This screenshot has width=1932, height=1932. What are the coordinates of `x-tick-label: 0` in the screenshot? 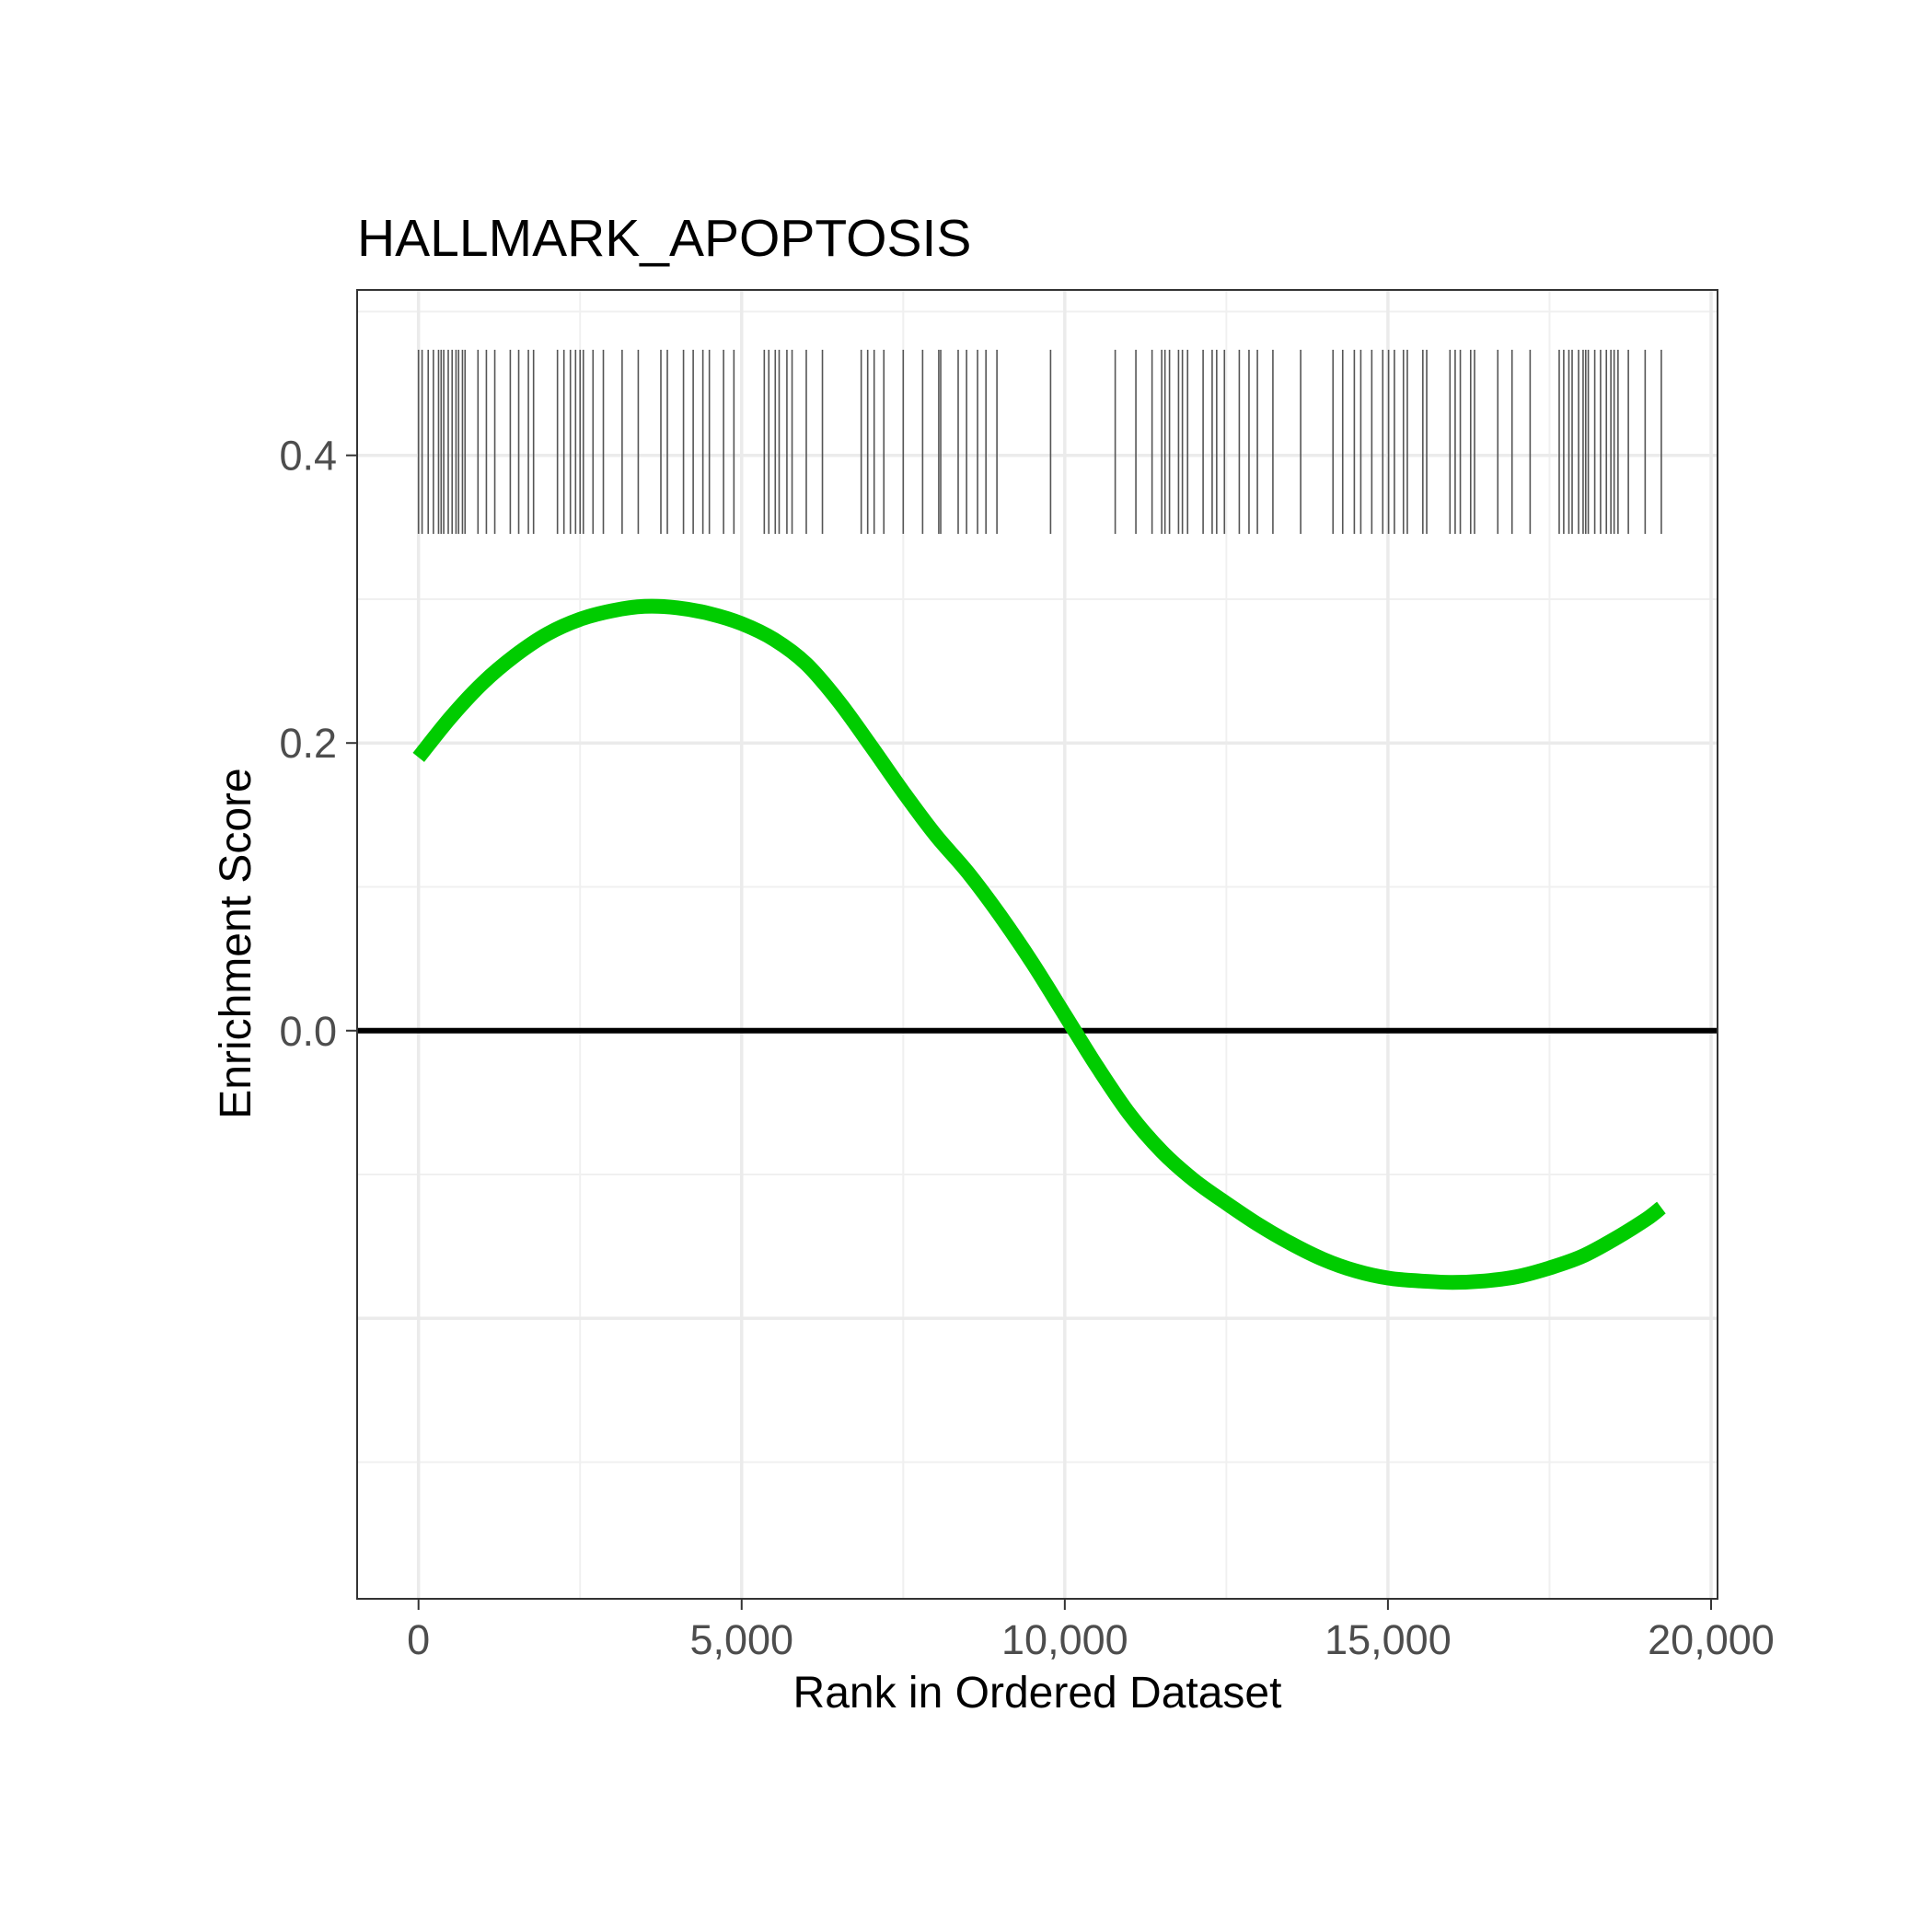 It's located at (418, 1640).